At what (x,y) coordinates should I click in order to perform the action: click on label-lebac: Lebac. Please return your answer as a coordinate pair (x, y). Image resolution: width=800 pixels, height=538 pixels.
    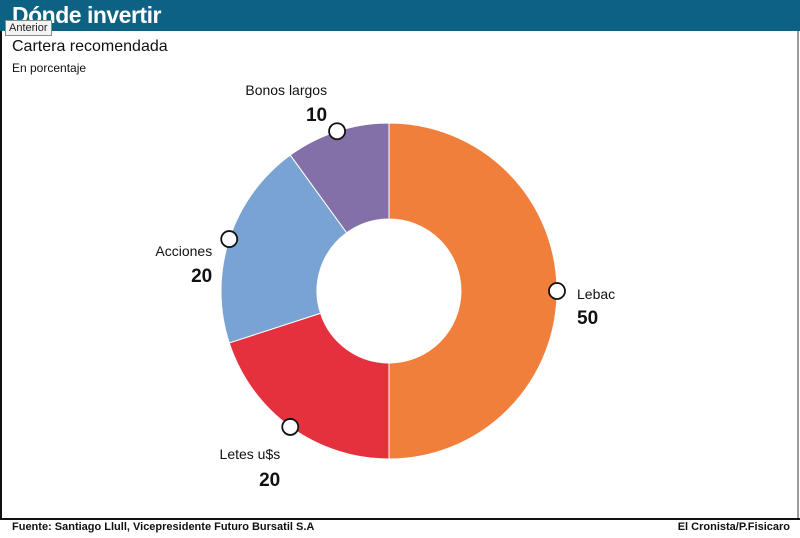
    Looking at the image, I should click on (596, 294).